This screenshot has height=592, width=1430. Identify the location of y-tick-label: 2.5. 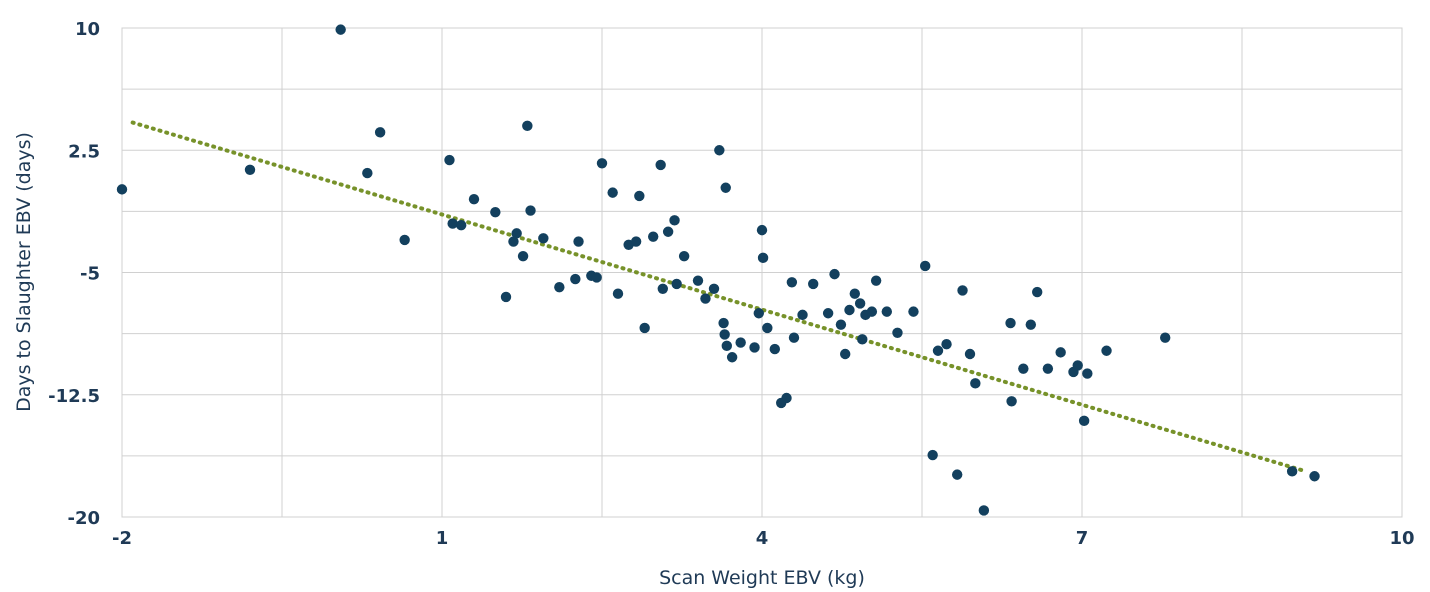
(84, 151).